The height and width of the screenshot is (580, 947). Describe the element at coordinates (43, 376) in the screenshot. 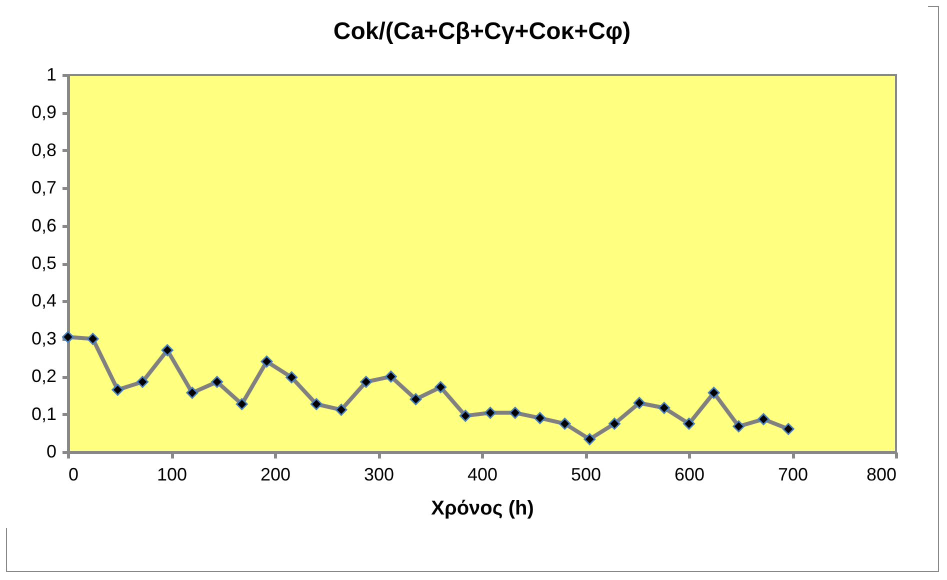

I see `y-tick-label: 0,2` at that location.